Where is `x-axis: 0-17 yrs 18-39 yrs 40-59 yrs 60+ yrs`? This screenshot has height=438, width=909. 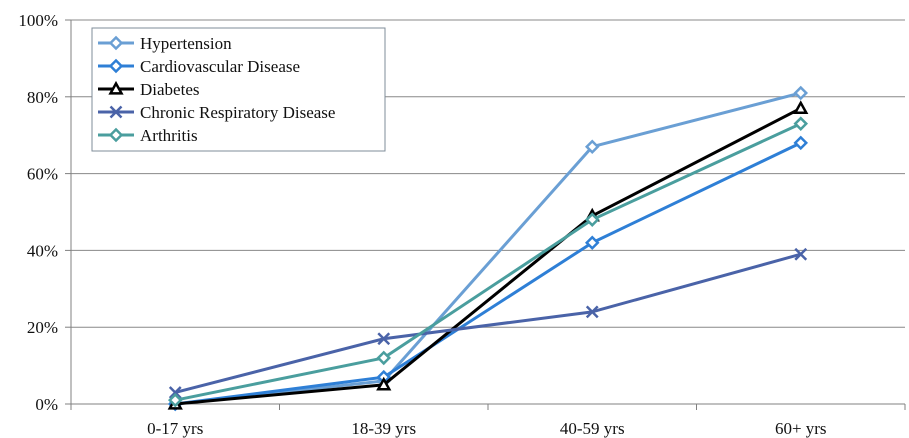
x-axis: 0-17 yrs 18-39 yrs 40-59 yrs 60+ yrs is located at coordinates (488, 421).